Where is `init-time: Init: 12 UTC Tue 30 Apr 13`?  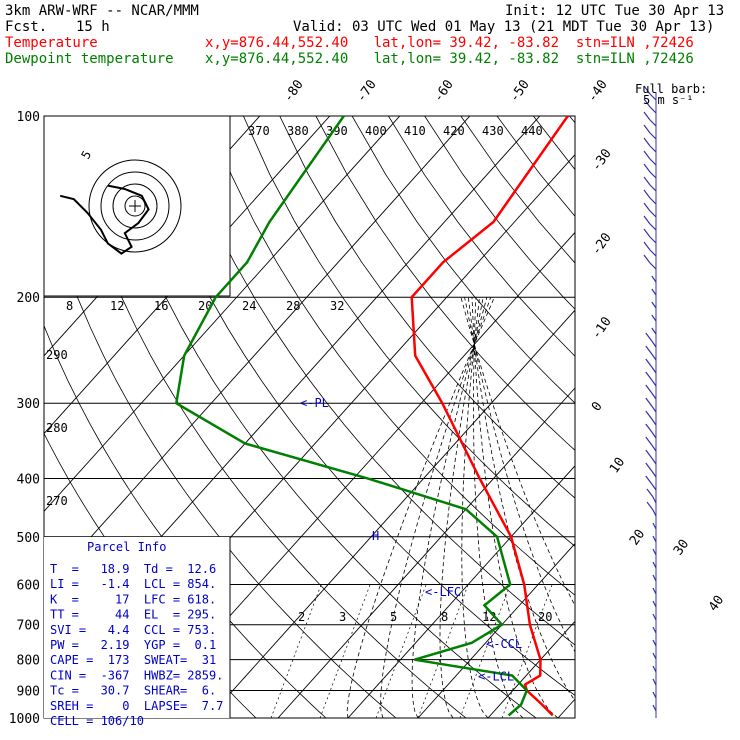 init-time: Init: 12 UTC Tue 30 Apr 13 is located at coordinates (615, 11).